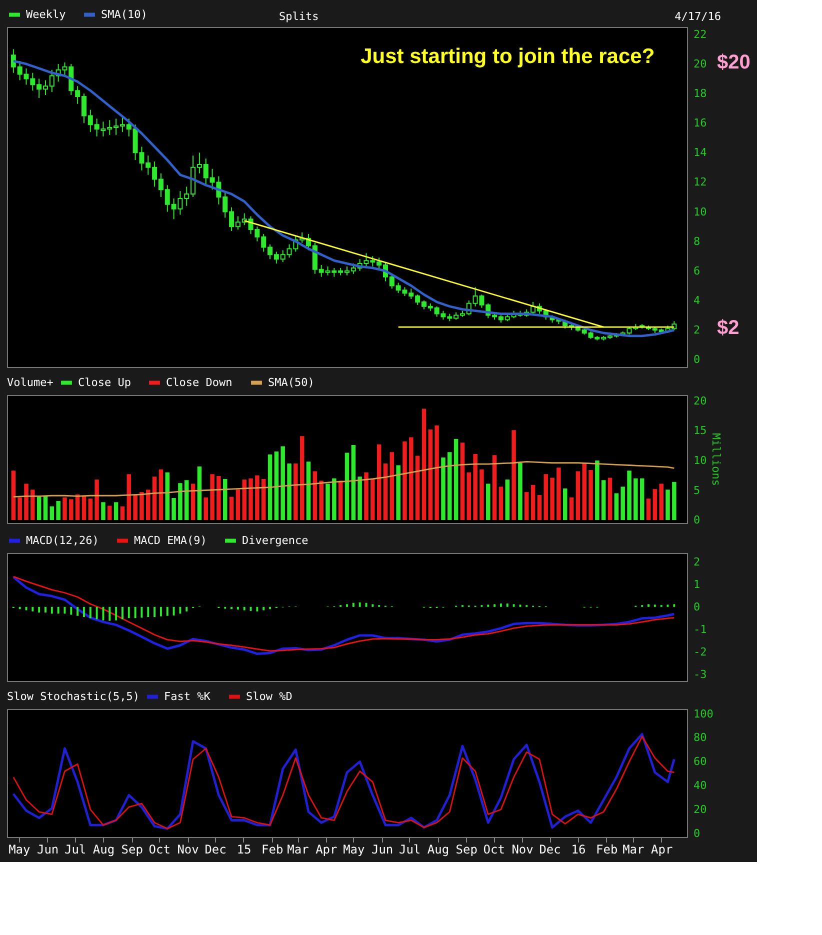 This screenshot has height=935, width=822. I want to click on y-tick-label: 8, so click(697, 241).